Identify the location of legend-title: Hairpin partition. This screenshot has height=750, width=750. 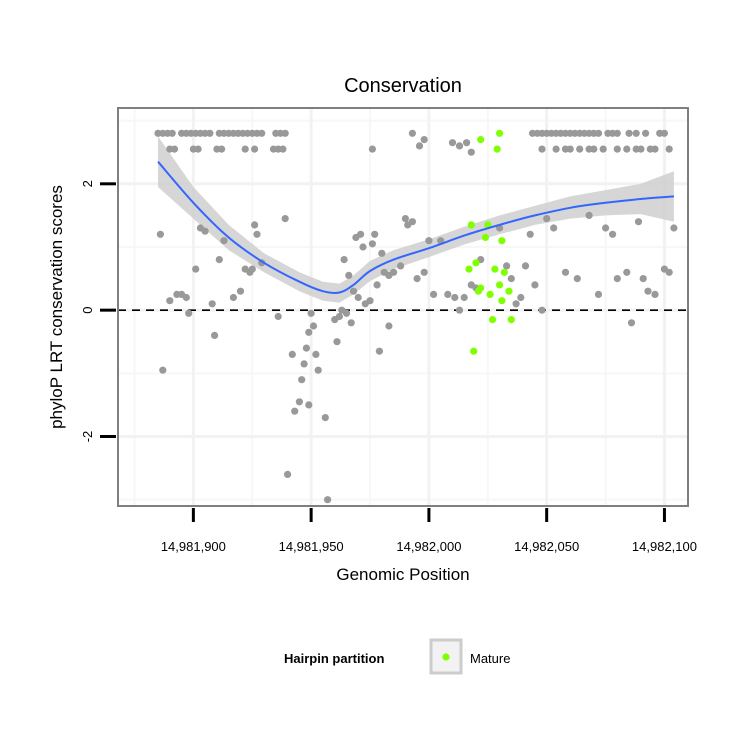
(334, 658).